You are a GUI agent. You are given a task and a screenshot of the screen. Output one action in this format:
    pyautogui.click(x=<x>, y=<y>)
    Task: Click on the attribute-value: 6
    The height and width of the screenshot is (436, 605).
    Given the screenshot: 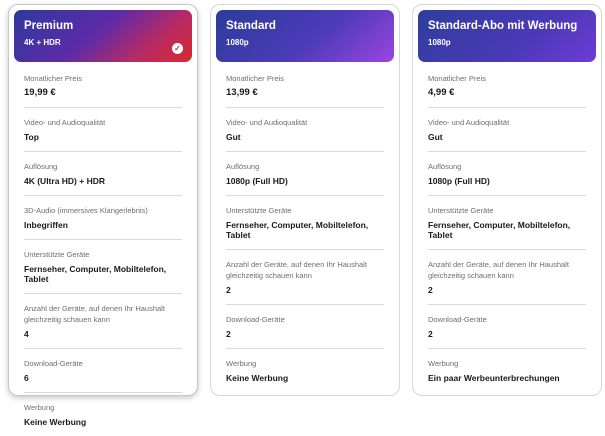 What is the action you would take?
    pyautogui.click(x=26, y=378)
    